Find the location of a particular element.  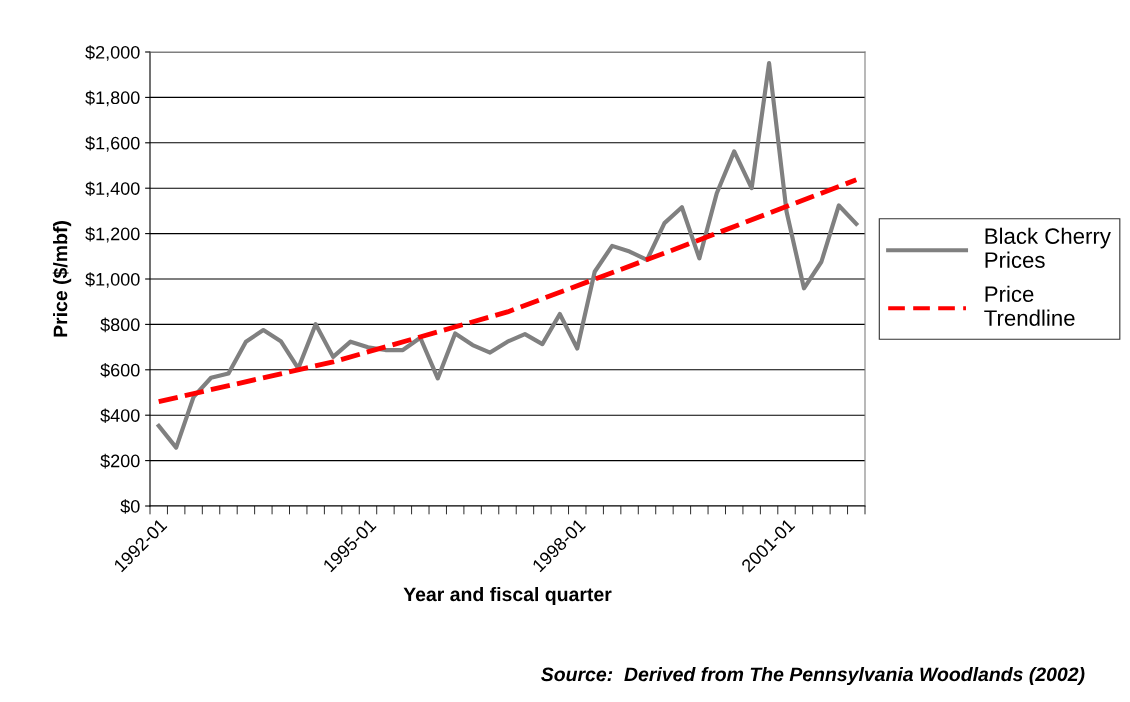

legend-label: Price Trendline is located at coordinates (1029, 305).